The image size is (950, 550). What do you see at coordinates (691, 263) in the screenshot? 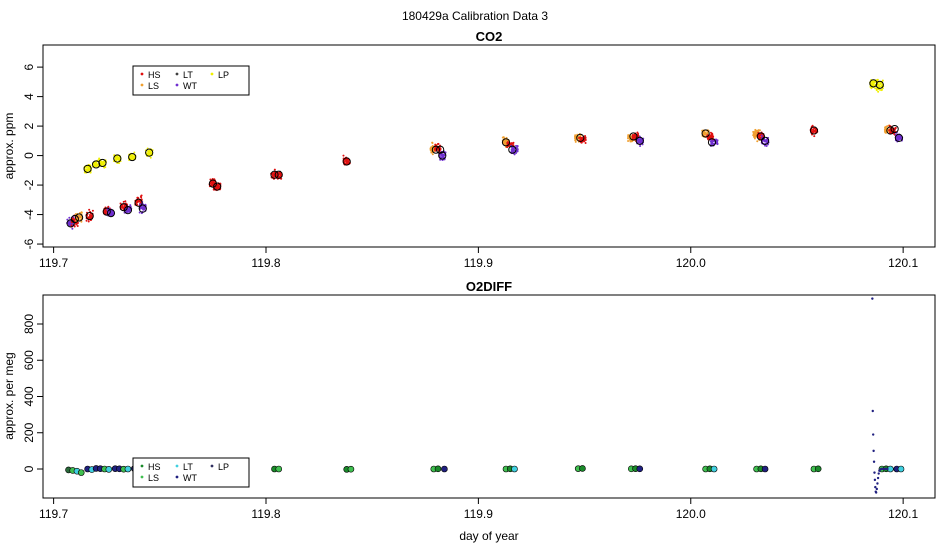
I see `co2-x-tick-label: 120.0` at bounding box center [691, 263].